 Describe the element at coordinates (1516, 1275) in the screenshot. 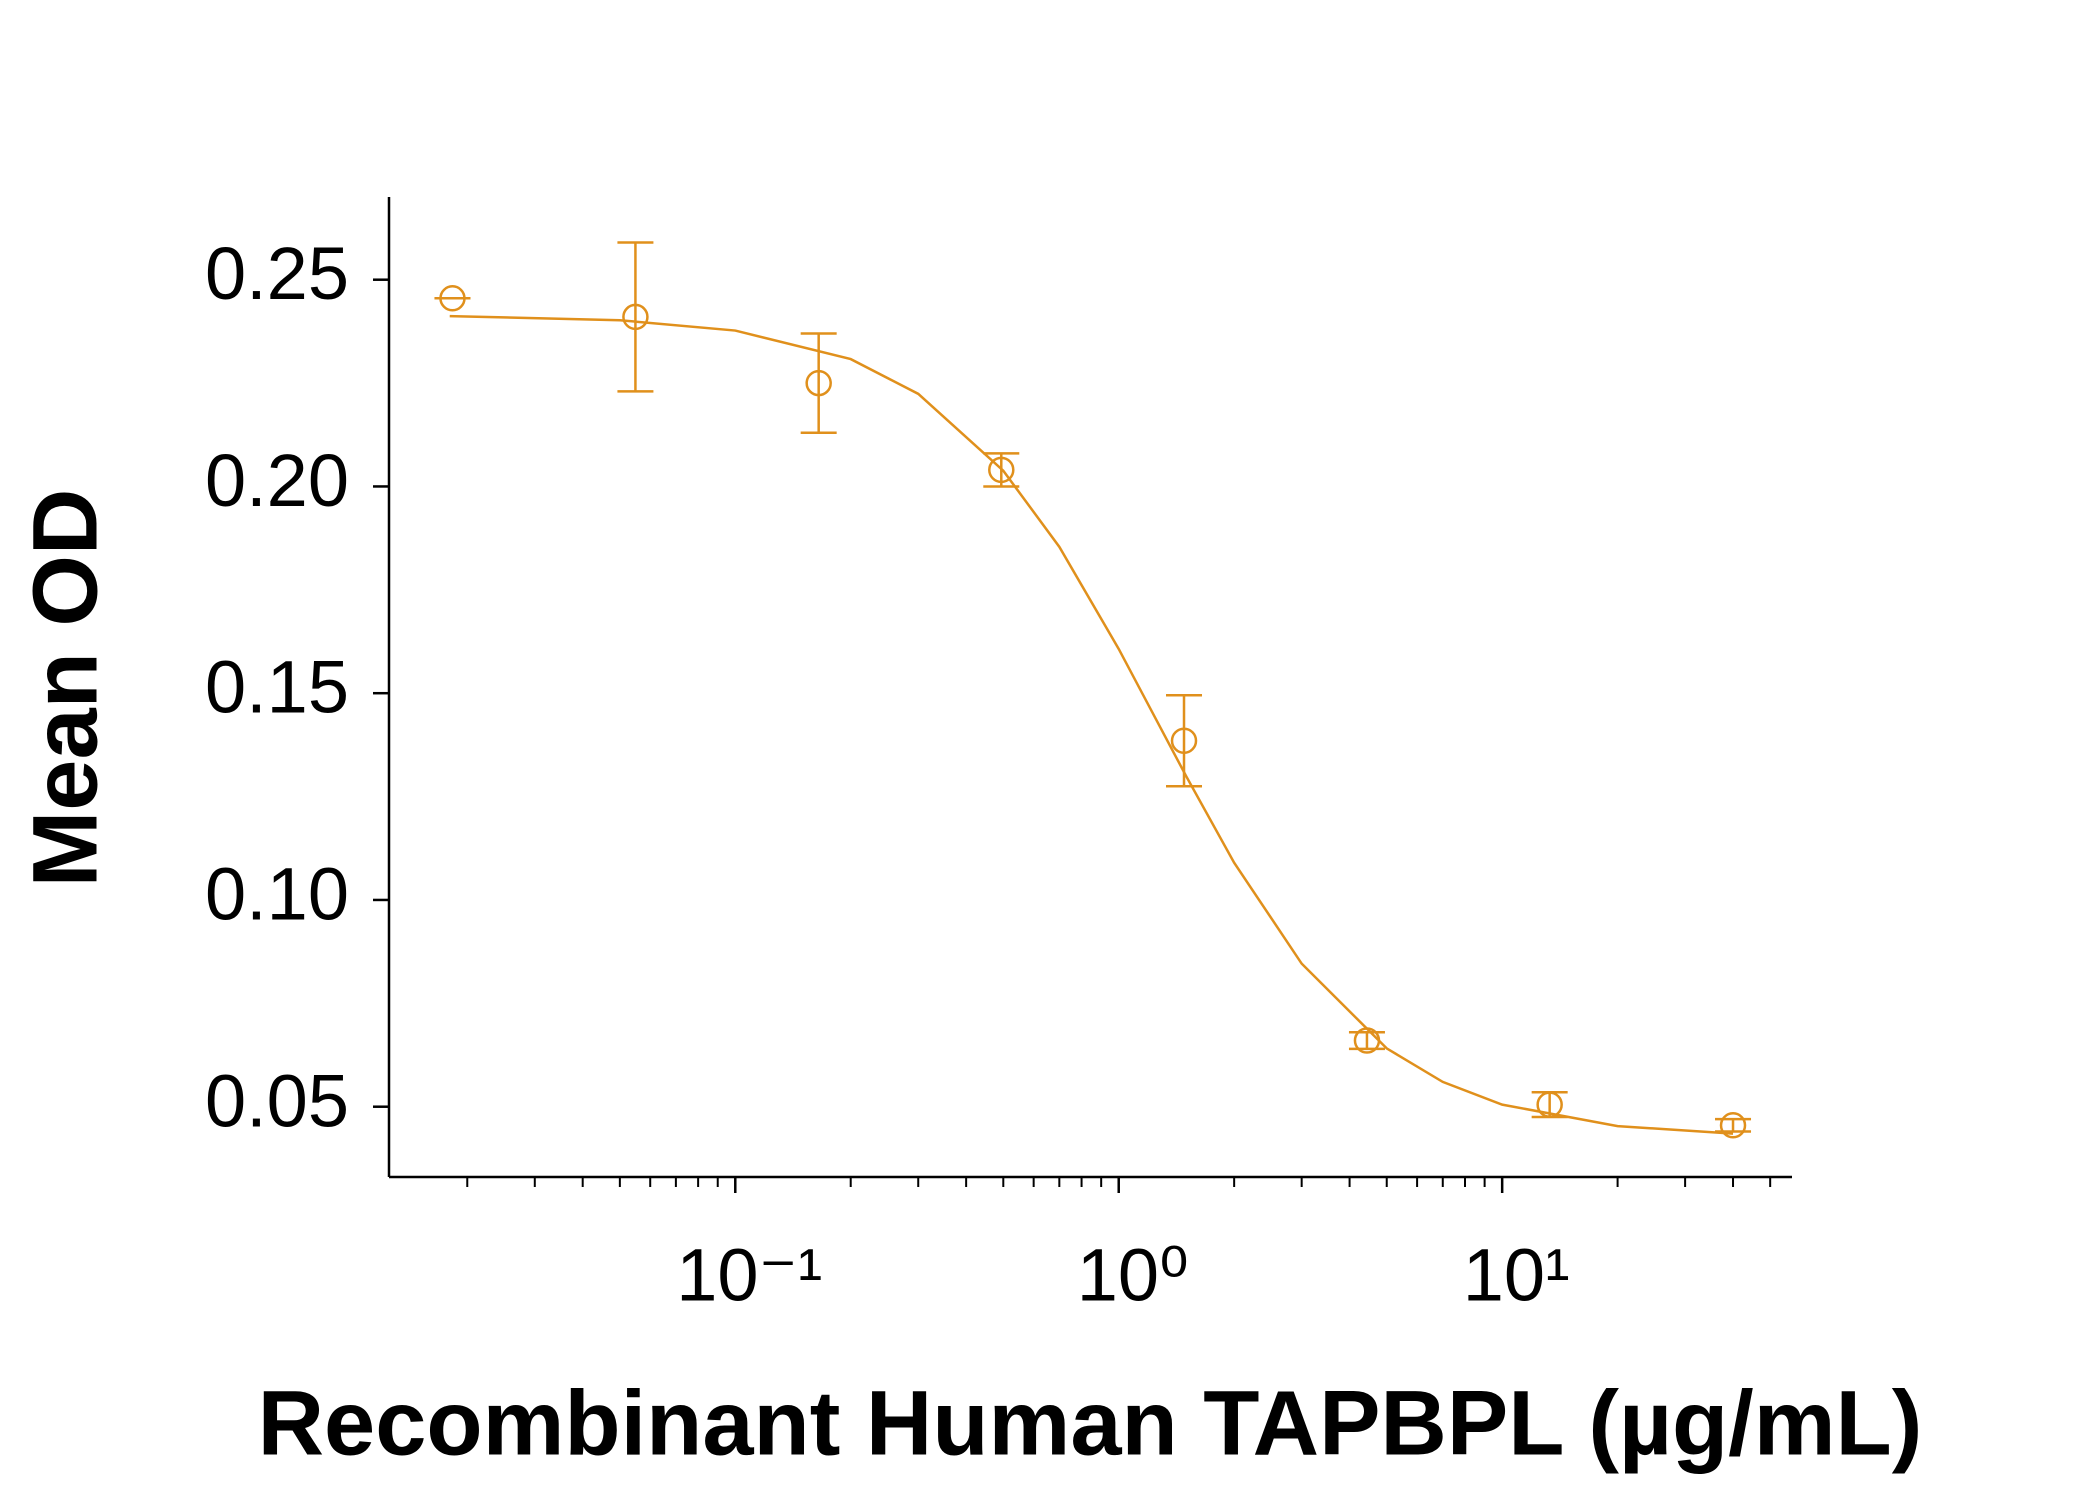

I see `x-tick-label: 10¹` at that location.